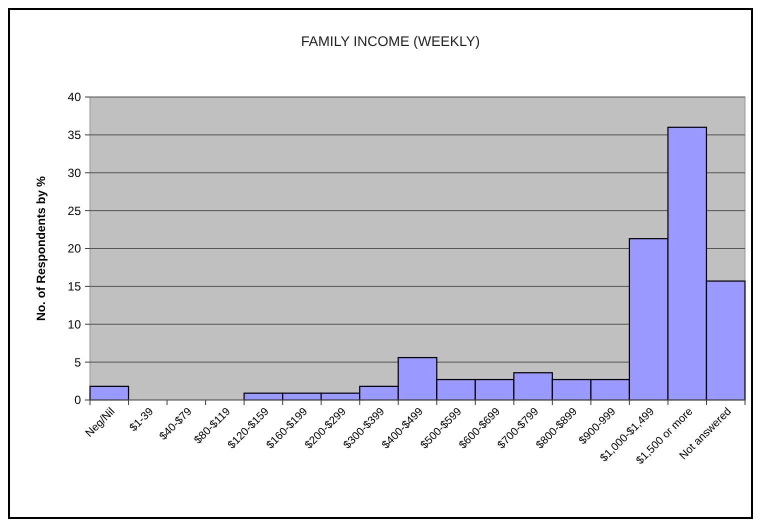 Image resolution: width=761 pixels, height=527 pixels. I want to click on y-tick-label: 30, so click(75, 173).